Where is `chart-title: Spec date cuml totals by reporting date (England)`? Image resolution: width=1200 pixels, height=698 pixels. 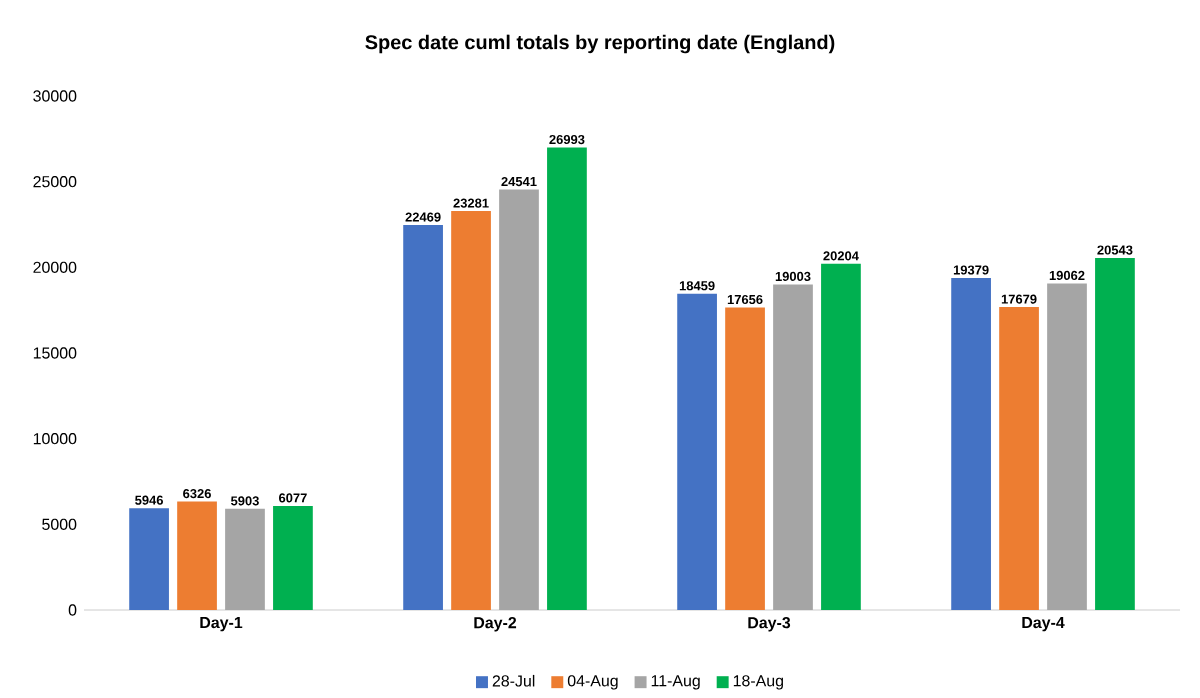
chart-title: Spec date cuml totals by reporting date (England) is located at coordinates (600, 44).